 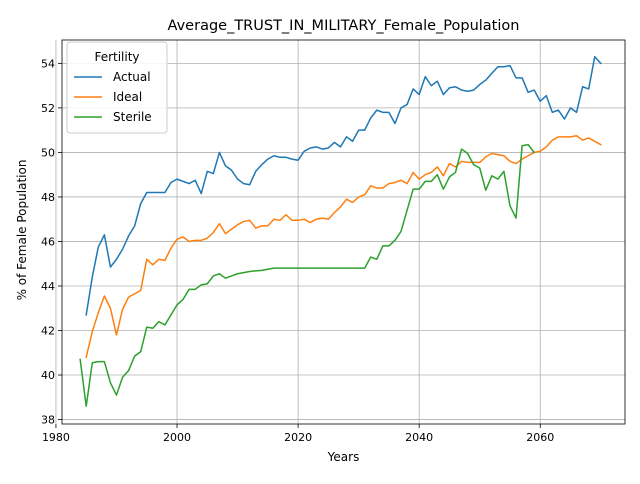 I want to click on x-tick-label: 2020, so click(x=298, y=437).